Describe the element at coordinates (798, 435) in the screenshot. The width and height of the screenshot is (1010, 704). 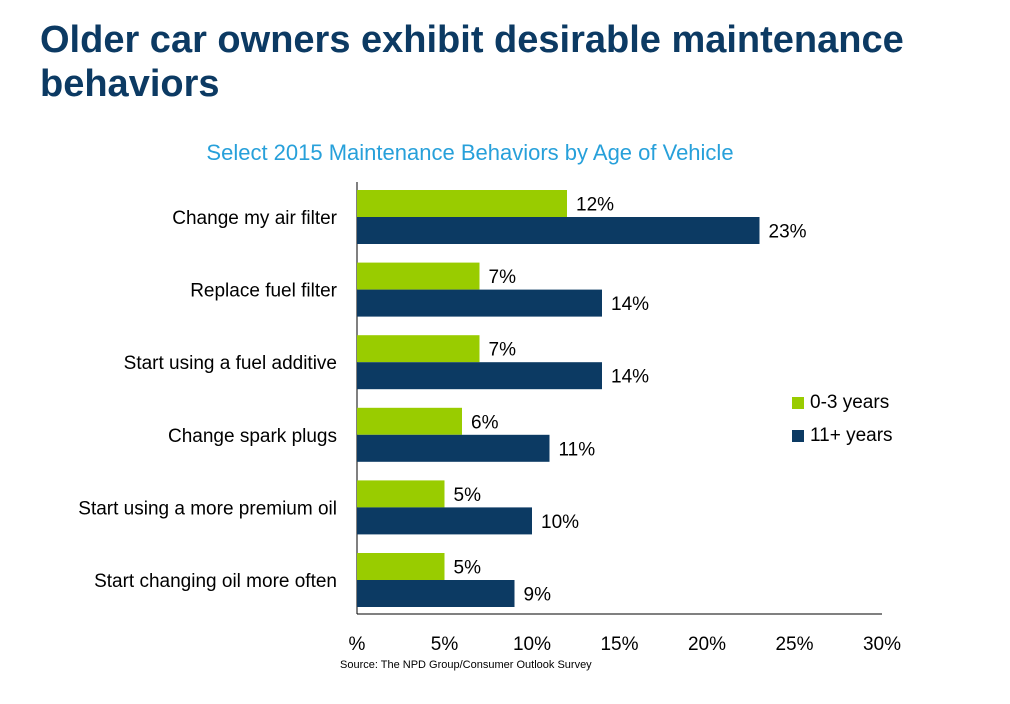
I see `legend-swatch-navy` at that location.